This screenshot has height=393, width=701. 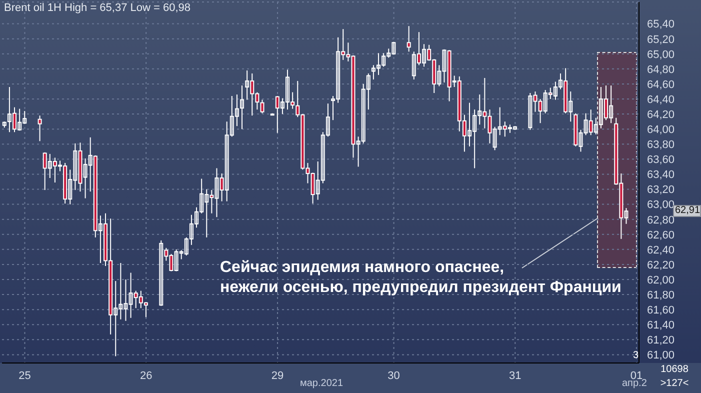 I want to click on y-tick-label: 63,80, so click(x=661, y=145).